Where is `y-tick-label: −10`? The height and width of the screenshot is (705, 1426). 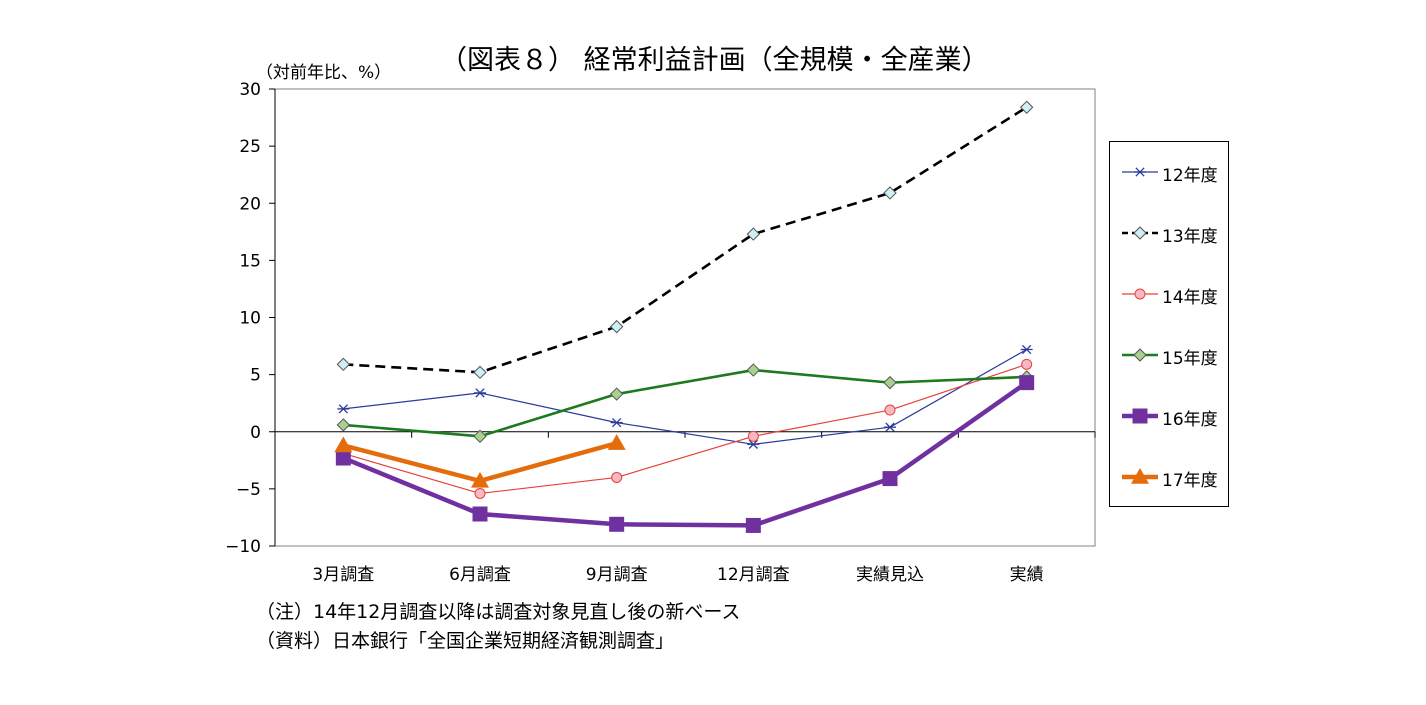 y-tick-label: −10 is located at coordinates (243, 547).